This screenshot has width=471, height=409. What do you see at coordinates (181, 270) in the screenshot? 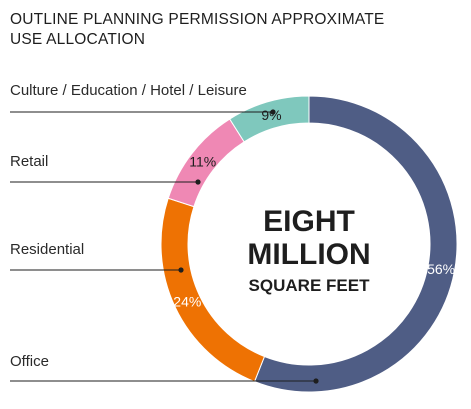
I see `leader-dot-residential` at bounding box center [181, 270].